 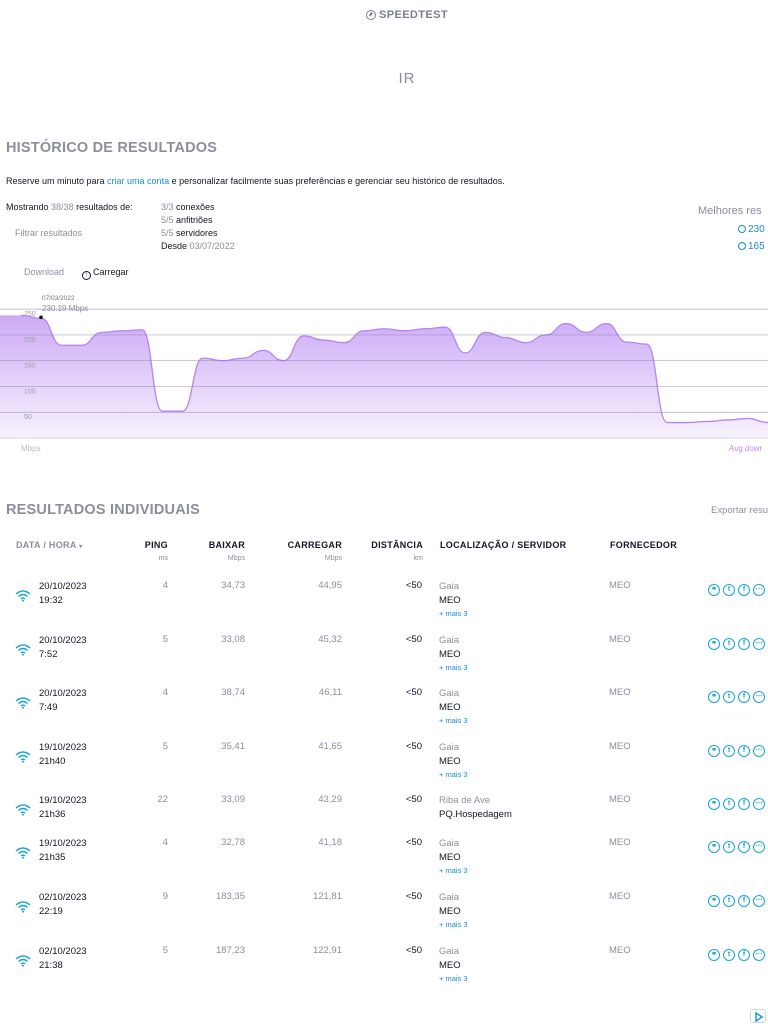 I want to click on result-location: Gaia MEO + mais 3, so click(x=453, y=600).